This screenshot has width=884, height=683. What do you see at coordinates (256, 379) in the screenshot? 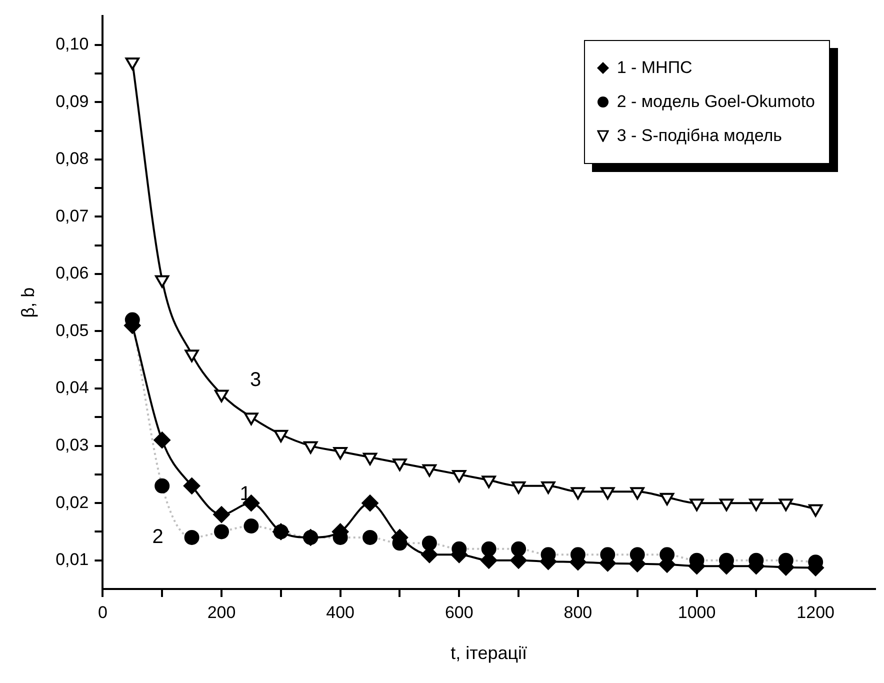
I see `annotation: 3` at bounding box center [256, 379].